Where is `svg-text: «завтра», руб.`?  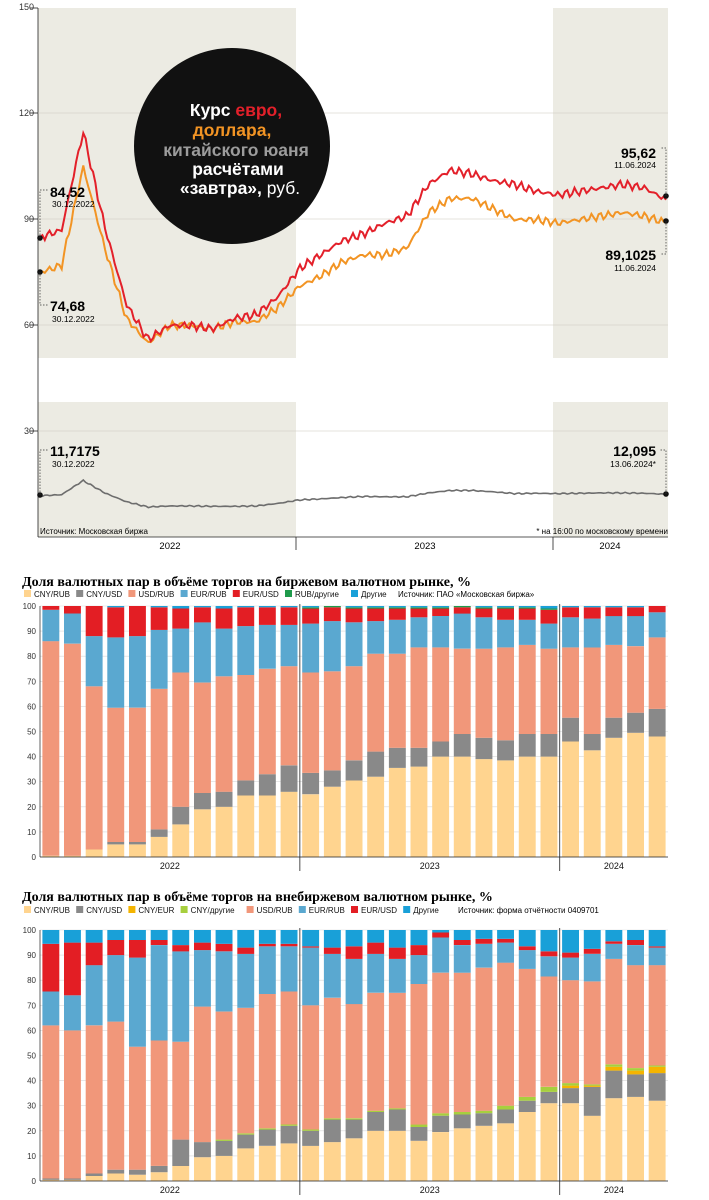 svg-text: «завтра», руб. is located at coordinates (240, 188).